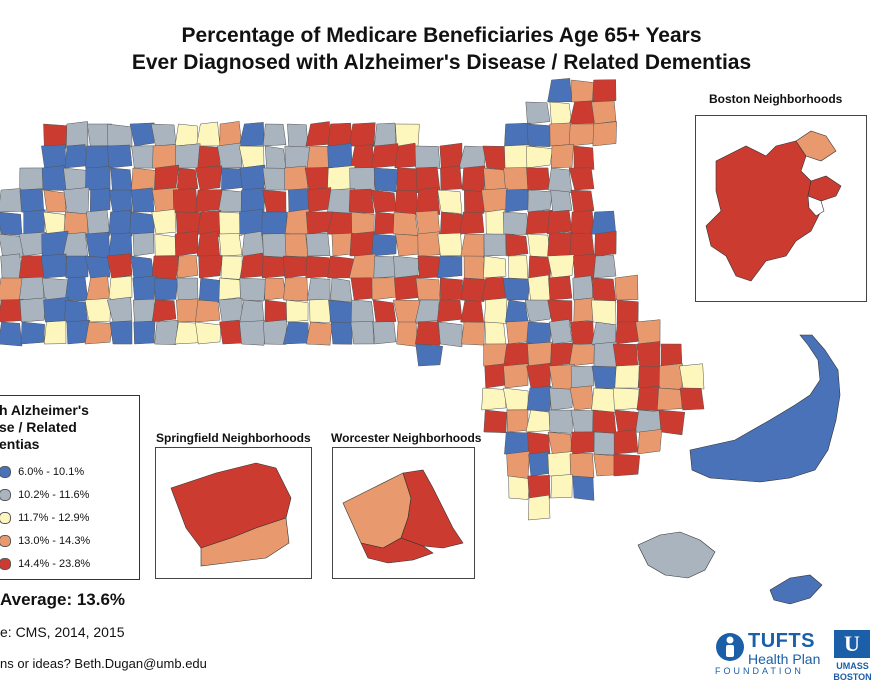 This screenshot has height=688, width=883. What do you see at coordinates (676, 555) in the screenshot?
I see `marthas-vineyard` at bounding box center [676, 555].